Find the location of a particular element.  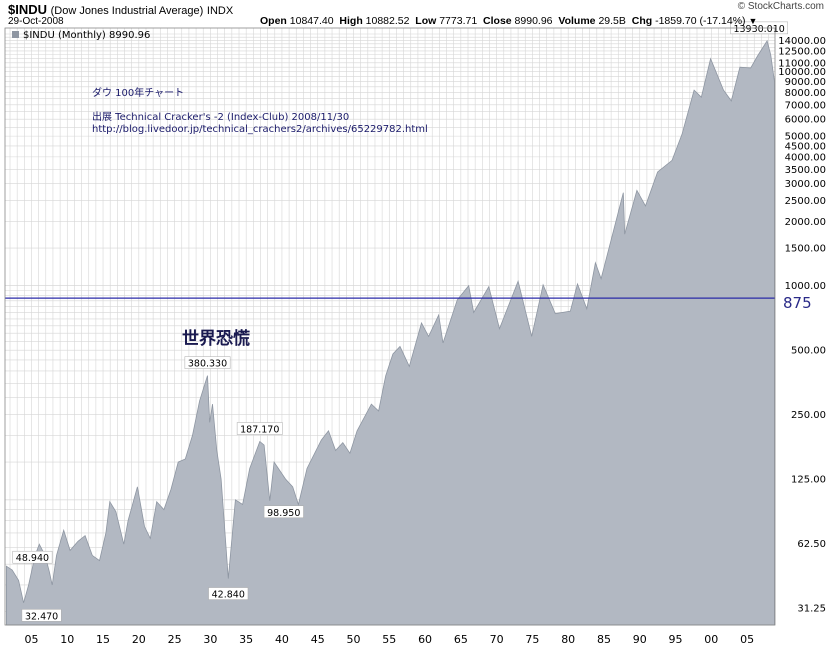

data-label: 380.330 is located at coordinates (207, 364).